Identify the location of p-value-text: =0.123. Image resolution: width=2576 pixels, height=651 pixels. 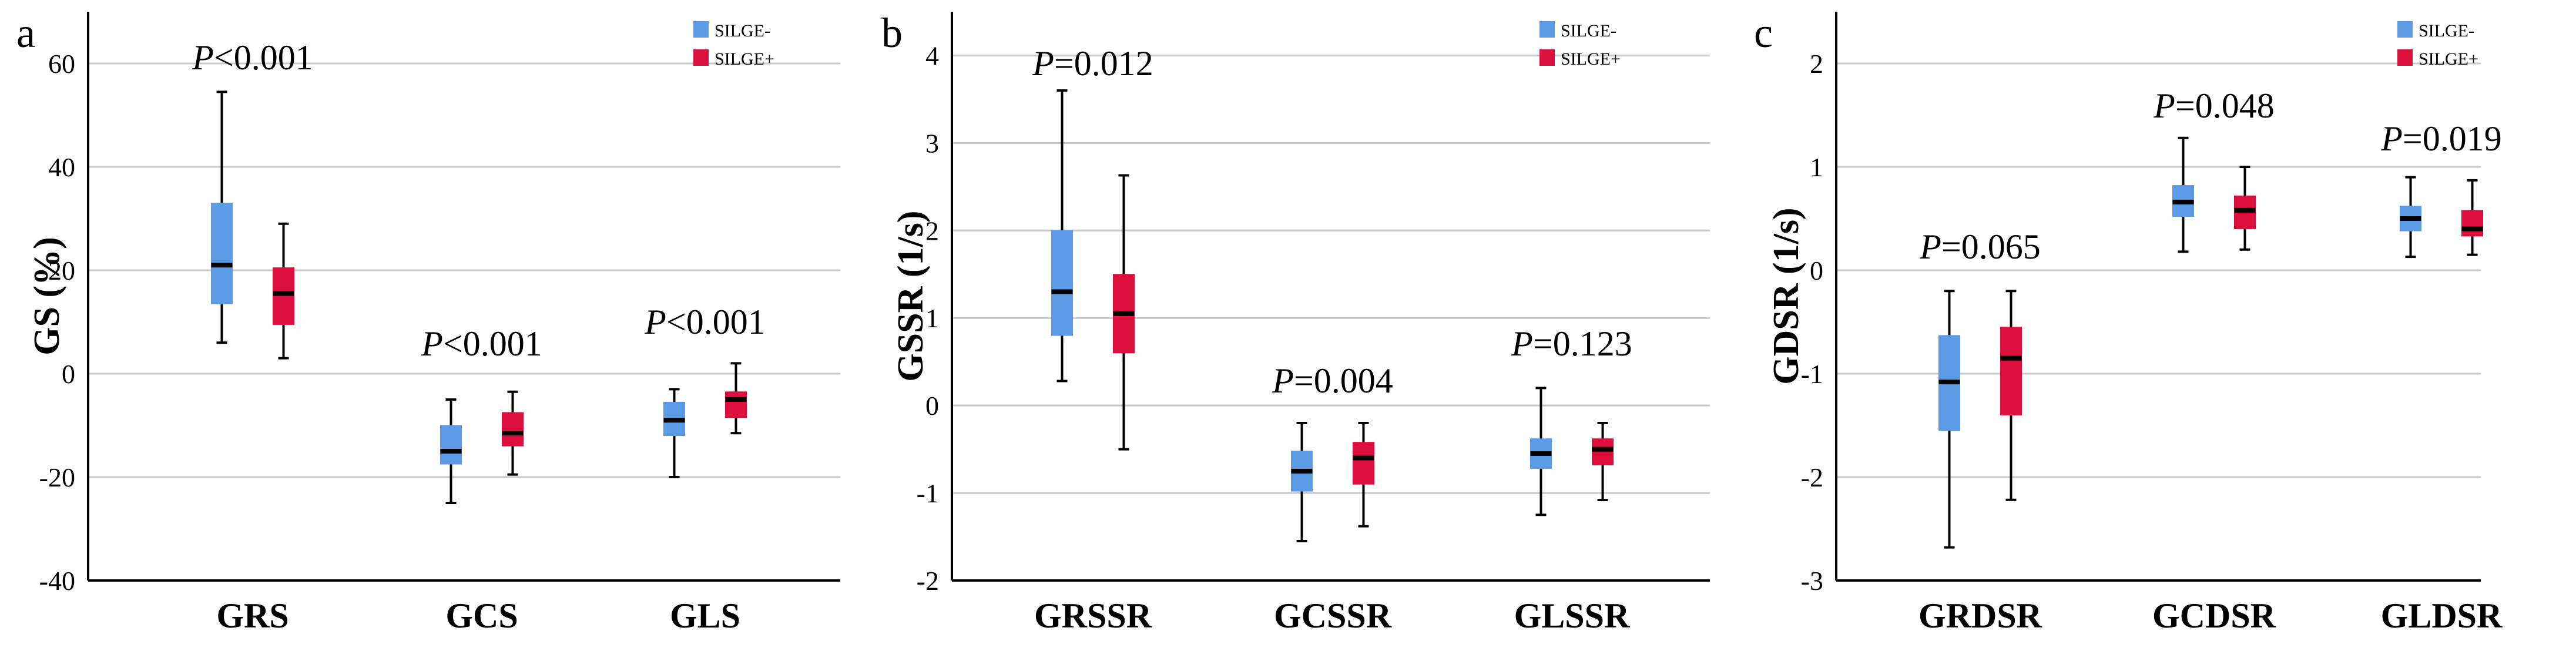
(1582, 344).